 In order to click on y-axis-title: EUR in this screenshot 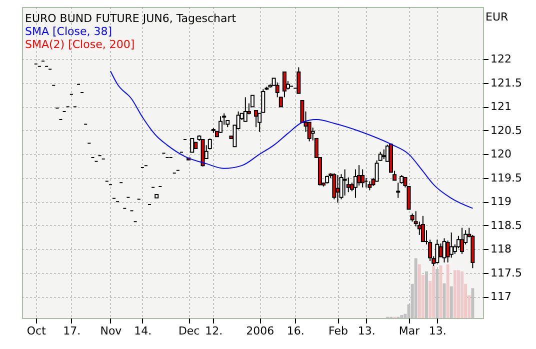, I will do `click(497, 17)`.